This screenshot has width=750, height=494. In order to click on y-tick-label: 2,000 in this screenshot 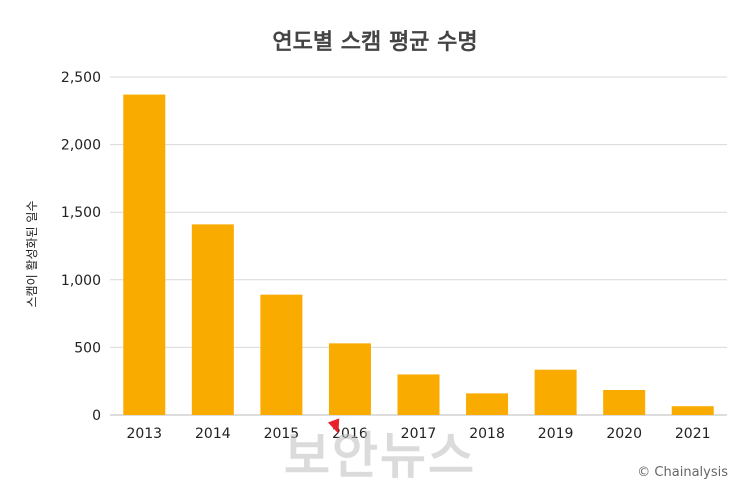, I will do `click(81, 146)`.